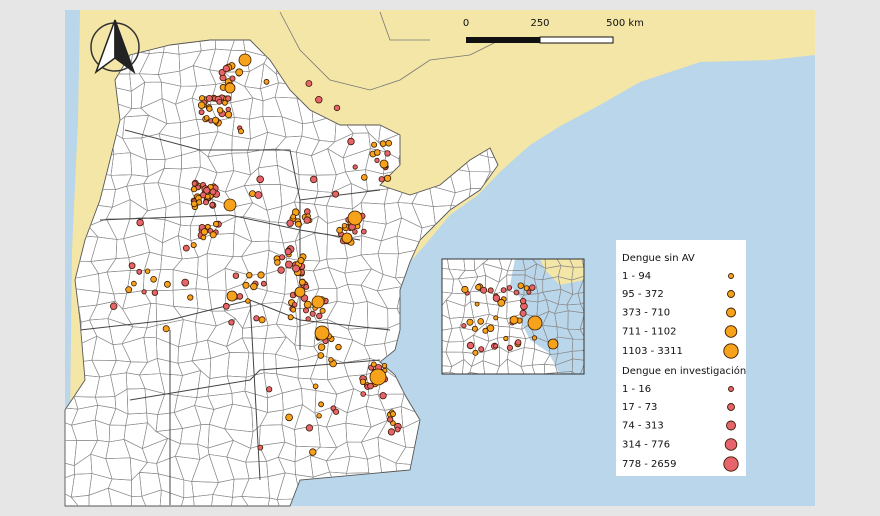 This screenshot has height=516, width=880. I want to click on scale-label: 0, so click(466, 23).